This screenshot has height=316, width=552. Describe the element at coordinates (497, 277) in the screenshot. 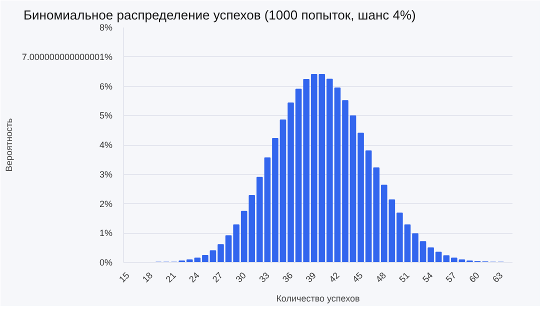

I see `x-tick-label: 63` at that location.